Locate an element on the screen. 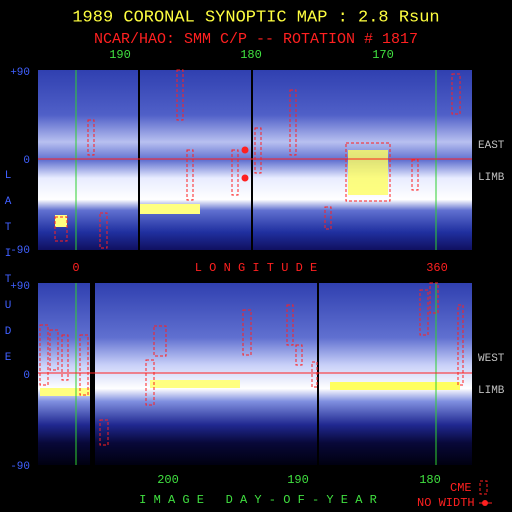 Image resolution: width=512 pixels, height=512 pixels. key-no-width: NO WIDTH is located at coordinates (446, 503).